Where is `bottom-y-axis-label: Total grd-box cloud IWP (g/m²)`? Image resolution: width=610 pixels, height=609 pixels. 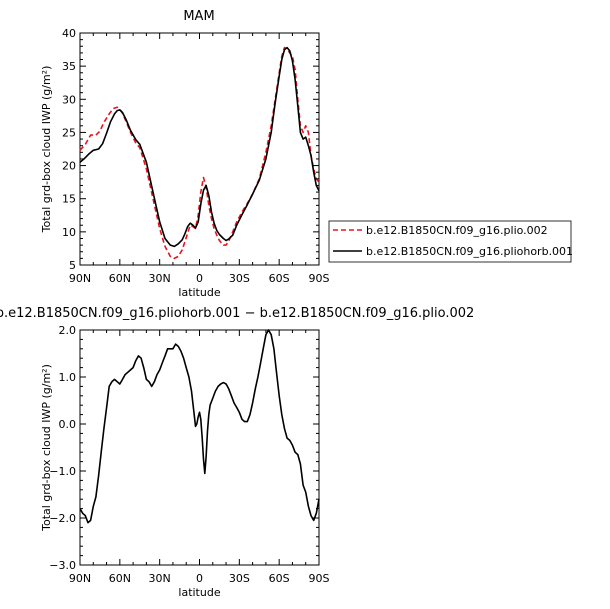 bottom-y-axis-label: Total grd-box cloud IWP (g/m²) is located at coordinates (46, 448).